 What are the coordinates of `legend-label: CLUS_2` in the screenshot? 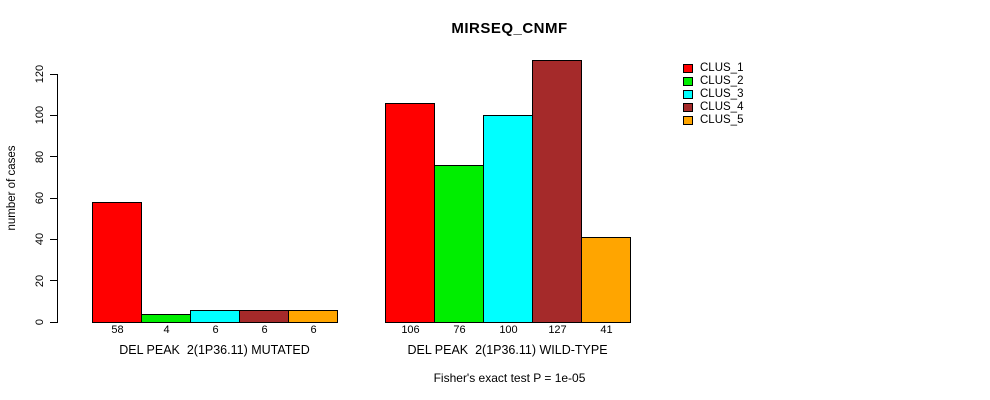 It's located at (722, 81).